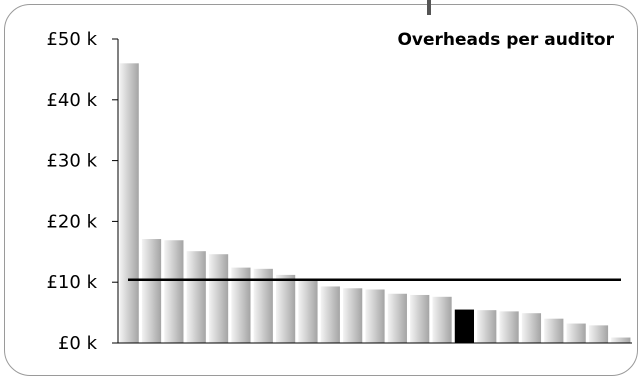 This screenshot has width=644, height=383. Describe the element at coordinates (71, 161) in the screenshot. I see `y-tick-label: £30 k` at that location.